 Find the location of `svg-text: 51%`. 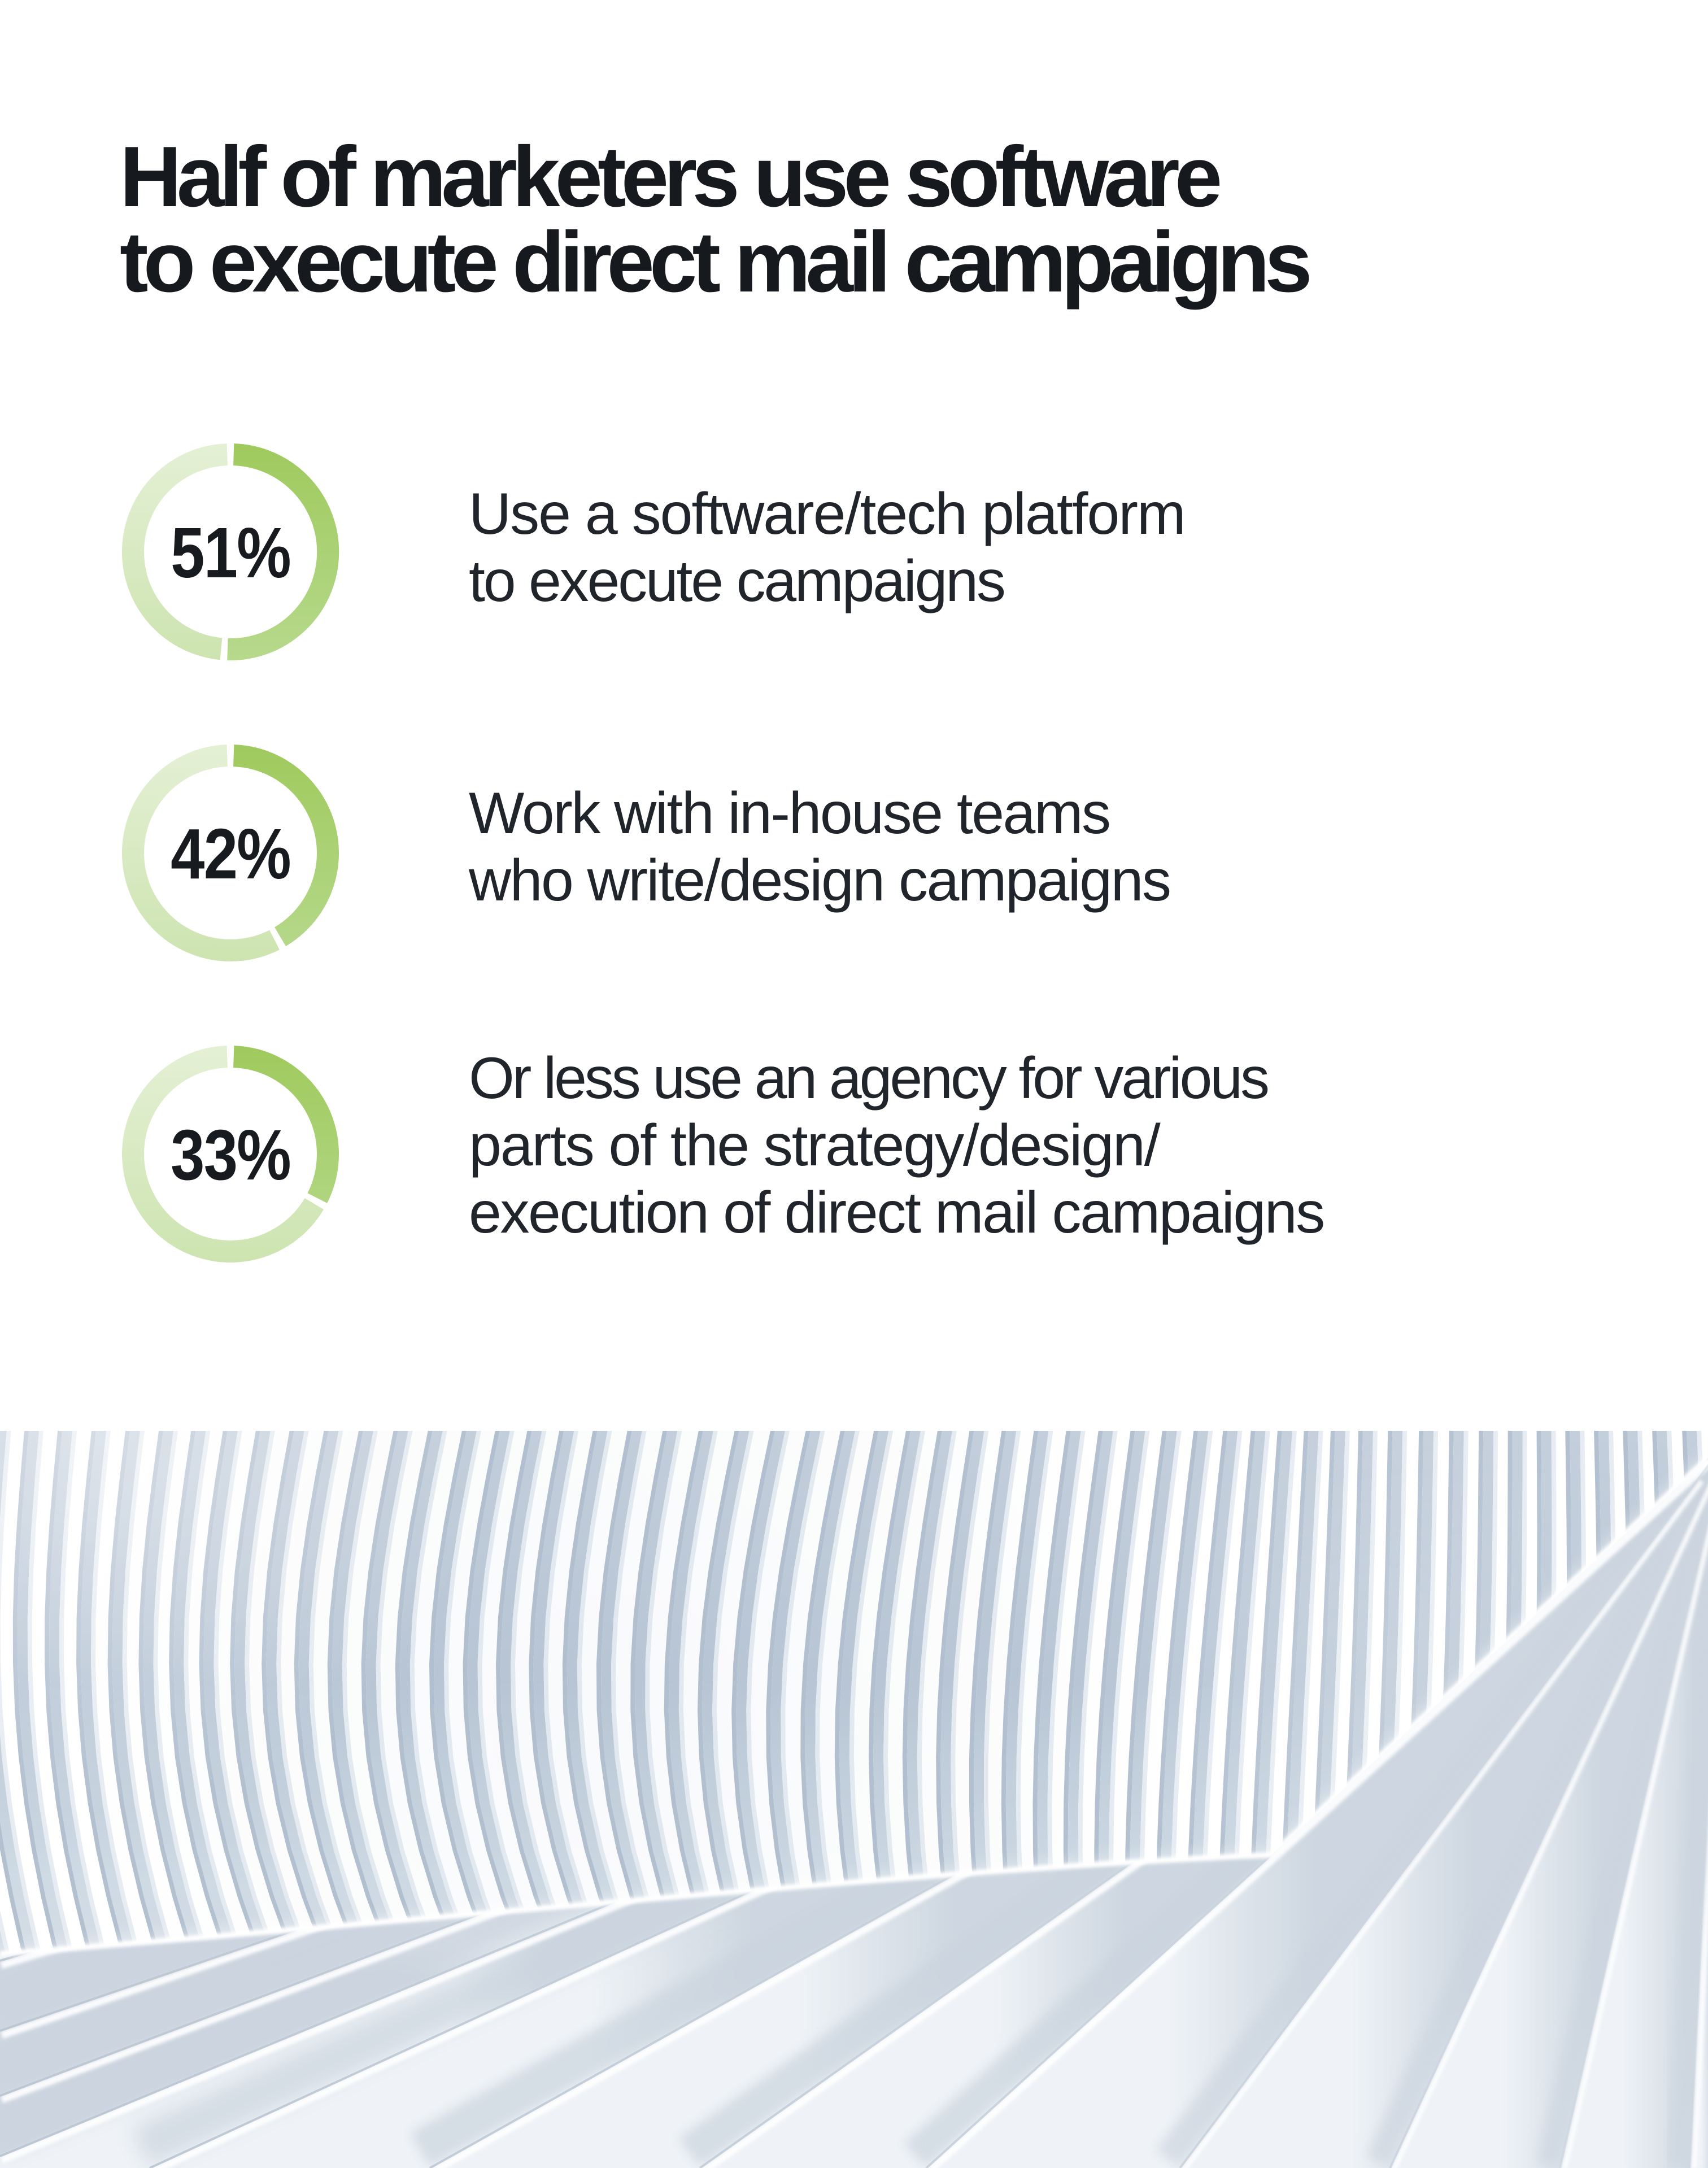

svg-text: 51% is located at coordinates (230, 552).